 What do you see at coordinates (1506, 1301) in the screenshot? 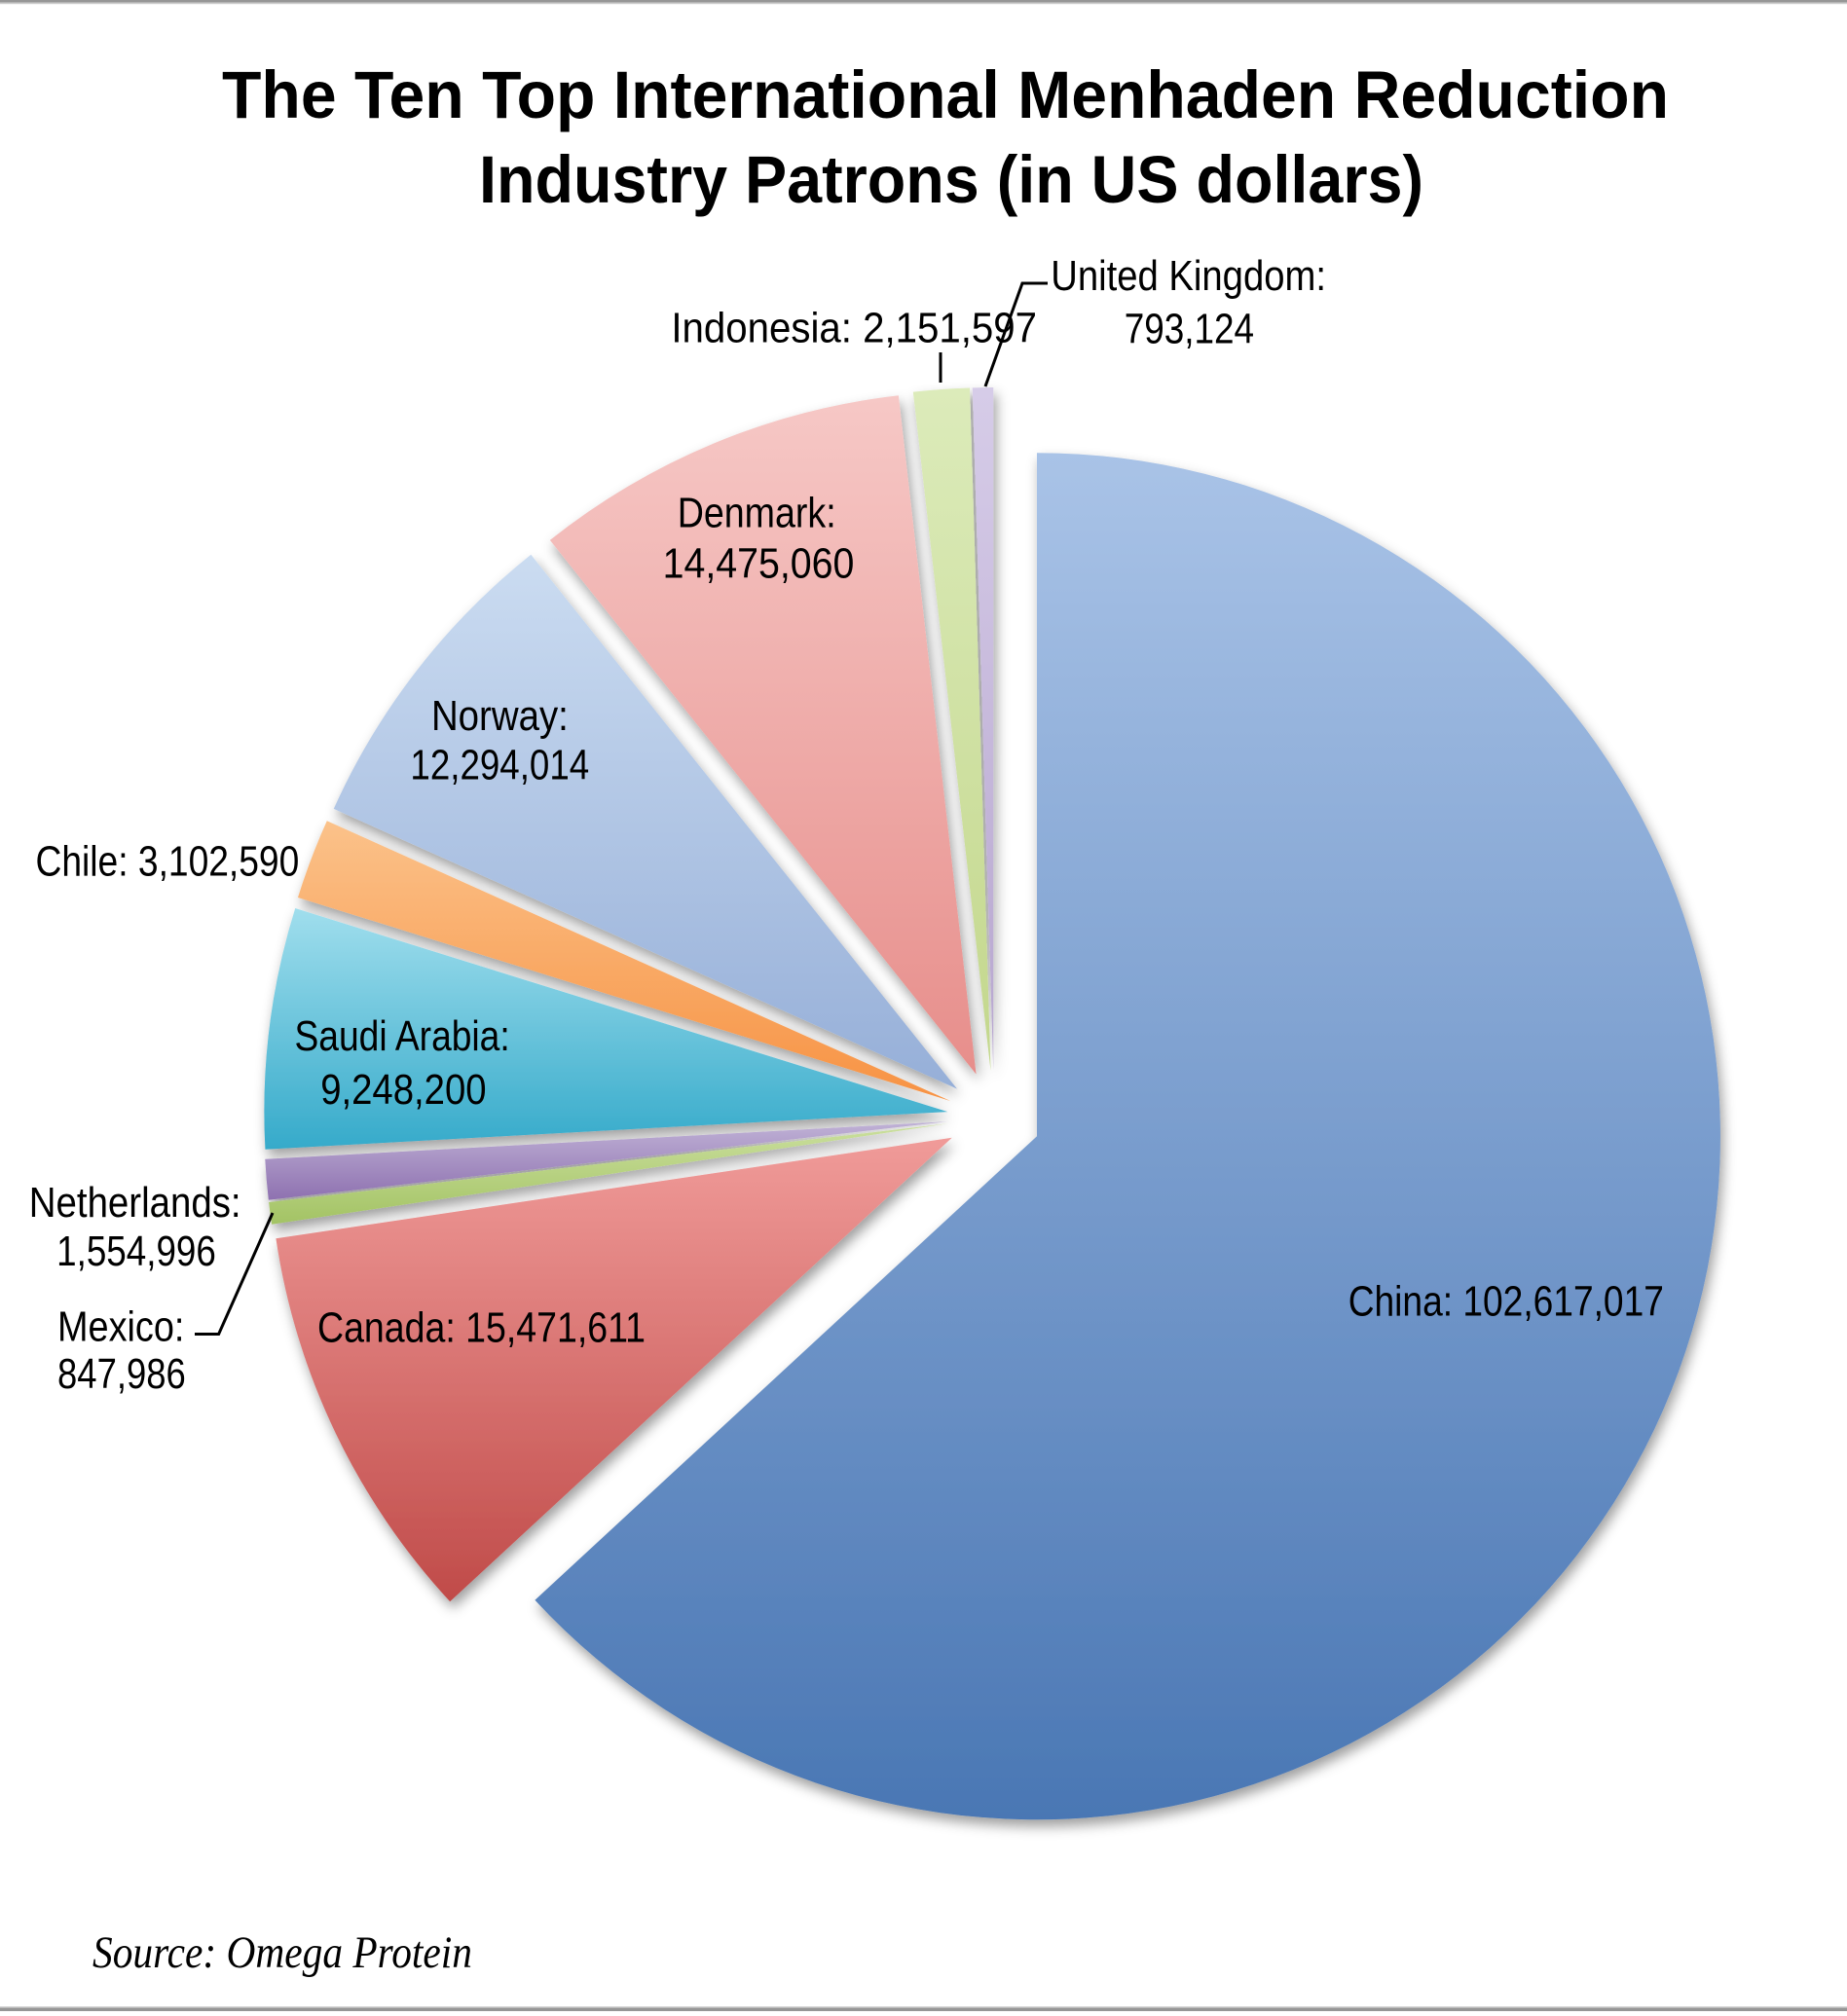
I see `svg-text: China: 102,617,017` at bounding box center [1506, 1301].